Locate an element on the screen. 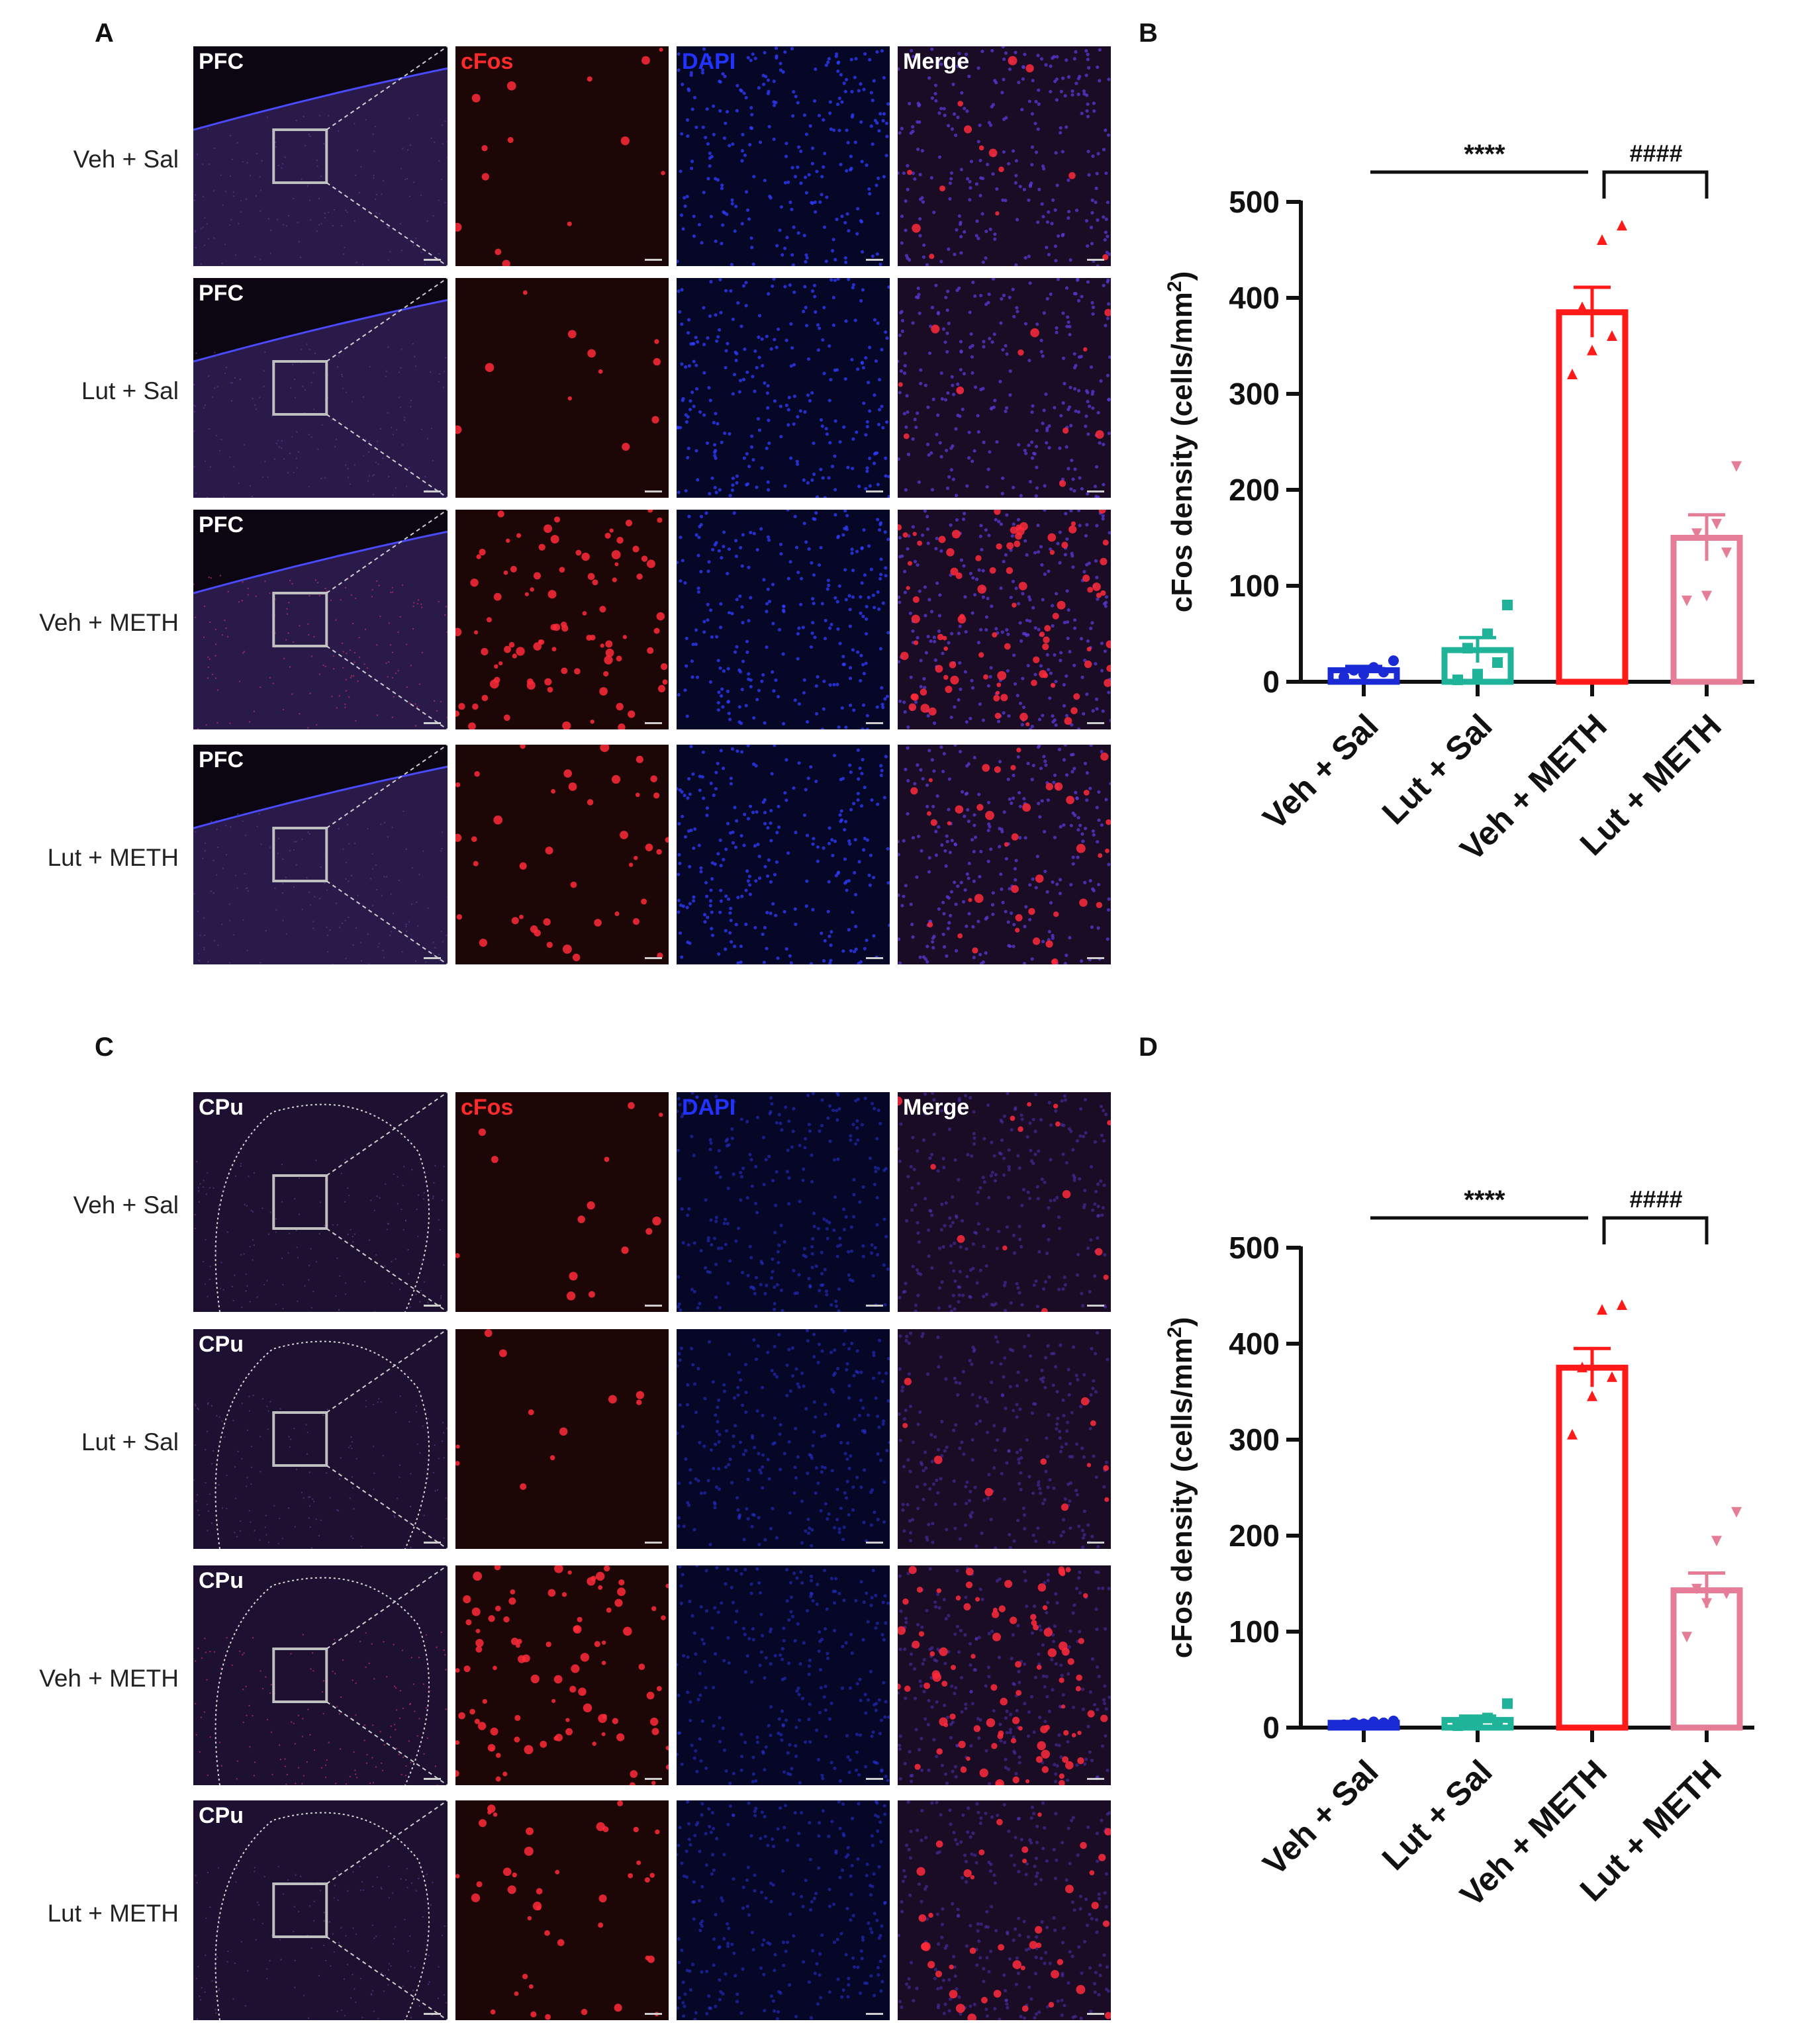  significance-label: #### is located at coordinates (1655, 1199).